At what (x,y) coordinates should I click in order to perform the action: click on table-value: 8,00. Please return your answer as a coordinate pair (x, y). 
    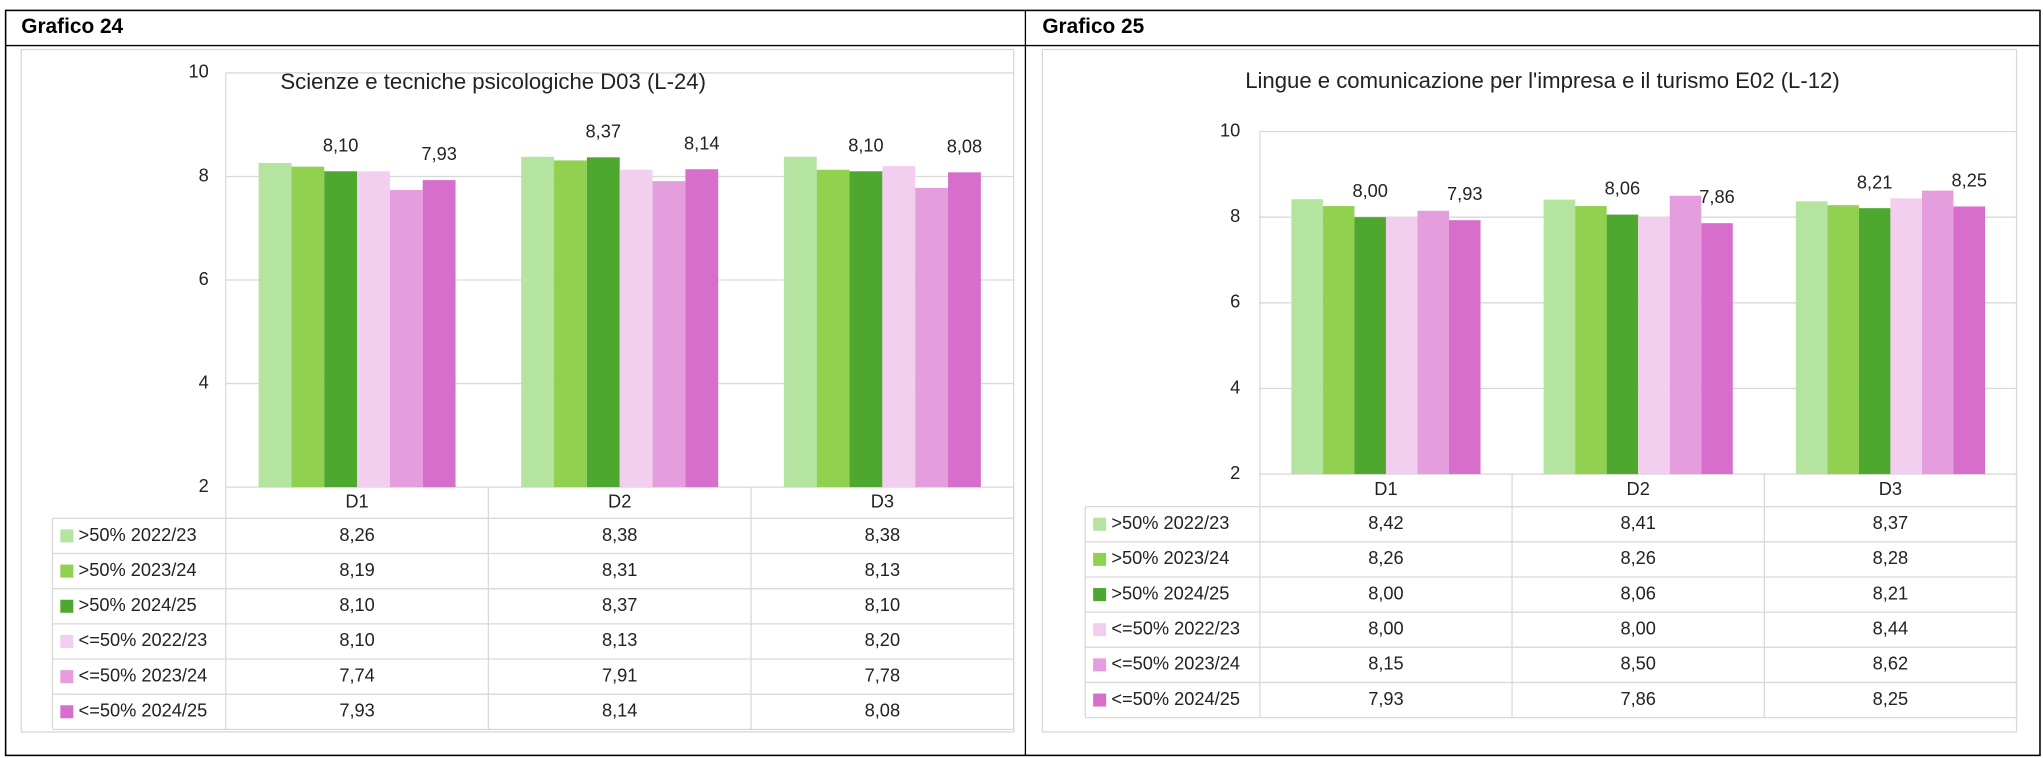
    Looking at the image, I should click on (1385, 628).